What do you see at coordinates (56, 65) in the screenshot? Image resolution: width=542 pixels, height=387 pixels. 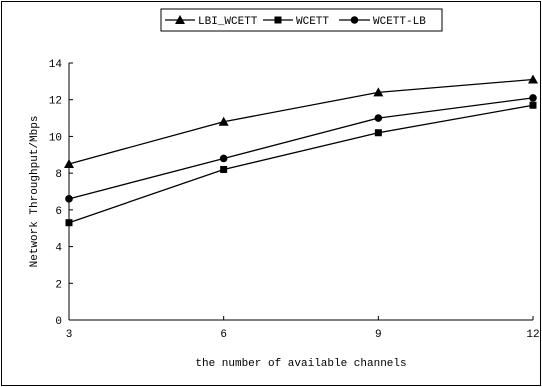 I see `y-tick-label: 14` at bounding box center [56, 65].